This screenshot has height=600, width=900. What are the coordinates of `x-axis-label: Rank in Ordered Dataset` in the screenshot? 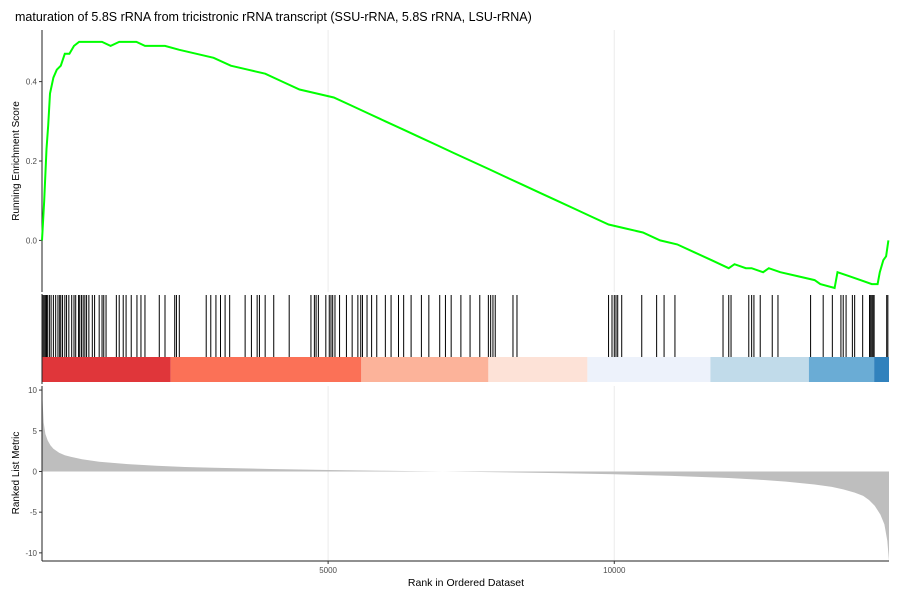 It's located at (466, 583).